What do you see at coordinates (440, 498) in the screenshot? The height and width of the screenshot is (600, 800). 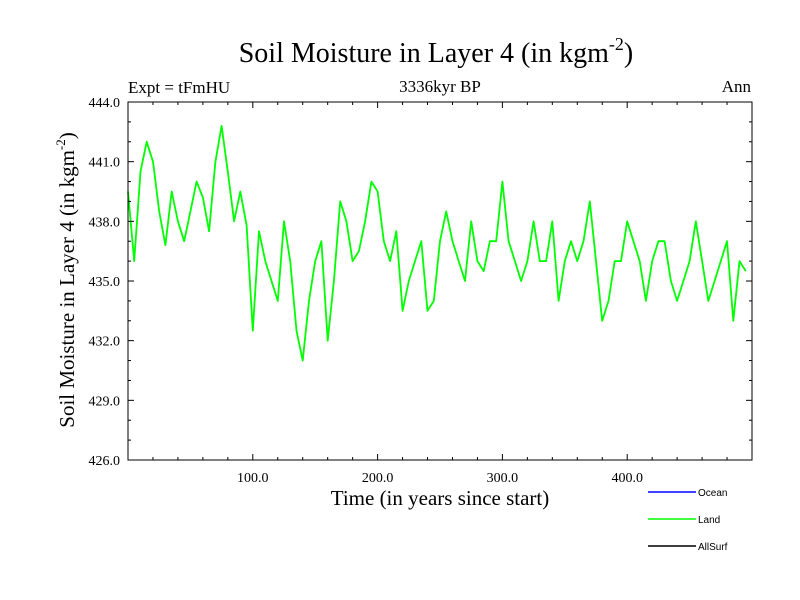 I see `x-axis-label: Time (in years since start)` at bounding box center [440, 498].